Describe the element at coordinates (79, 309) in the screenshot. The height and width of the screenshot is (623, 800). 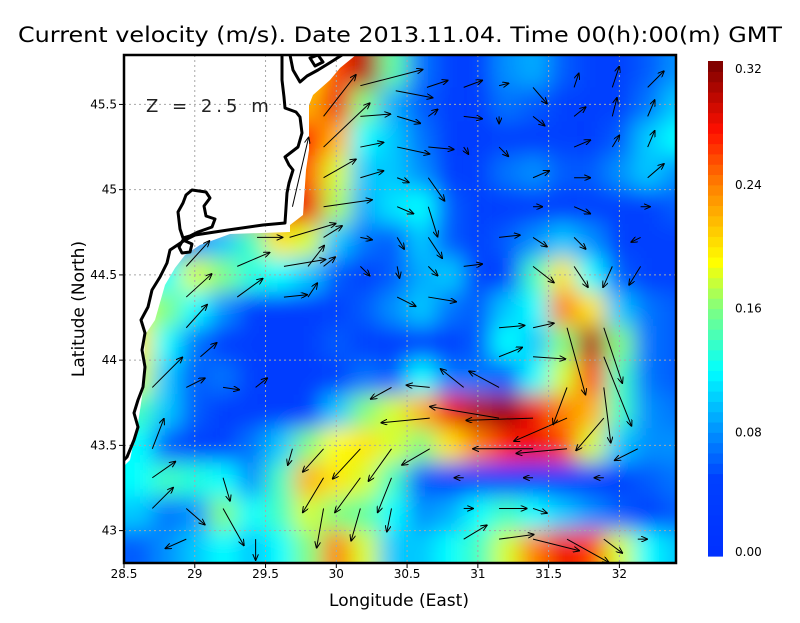
I see `y-axis-label: Latitude (North)` at that location.